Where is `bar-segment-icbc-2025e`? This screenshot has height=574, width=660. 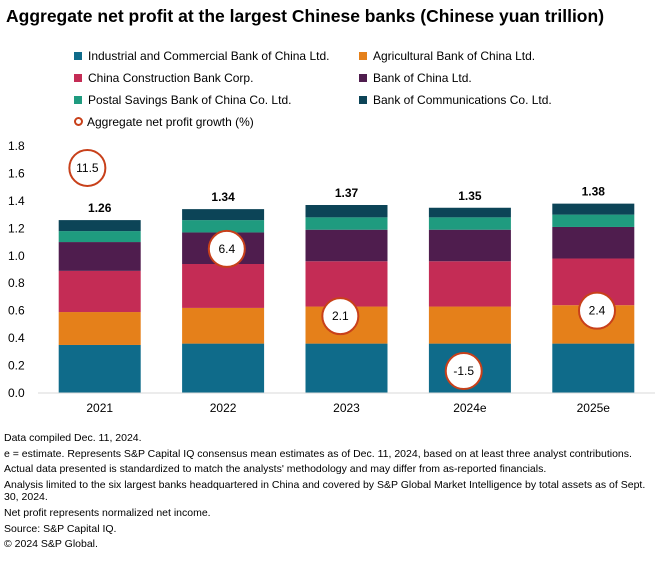
bar-segment-icbc-2025e is located at coordinates (593, 368).